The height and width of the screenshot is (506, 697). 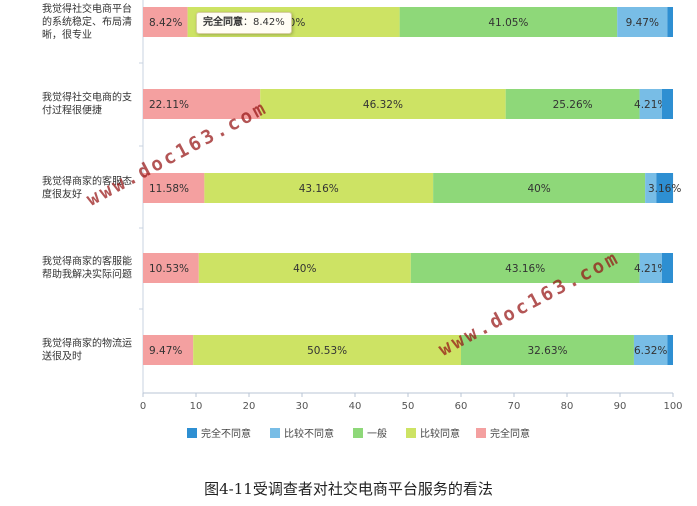 What do you see at coordinates (226, 433) in the screenshot?
I see `legend-label: 完全不同意` at bounding box center [226, 433].